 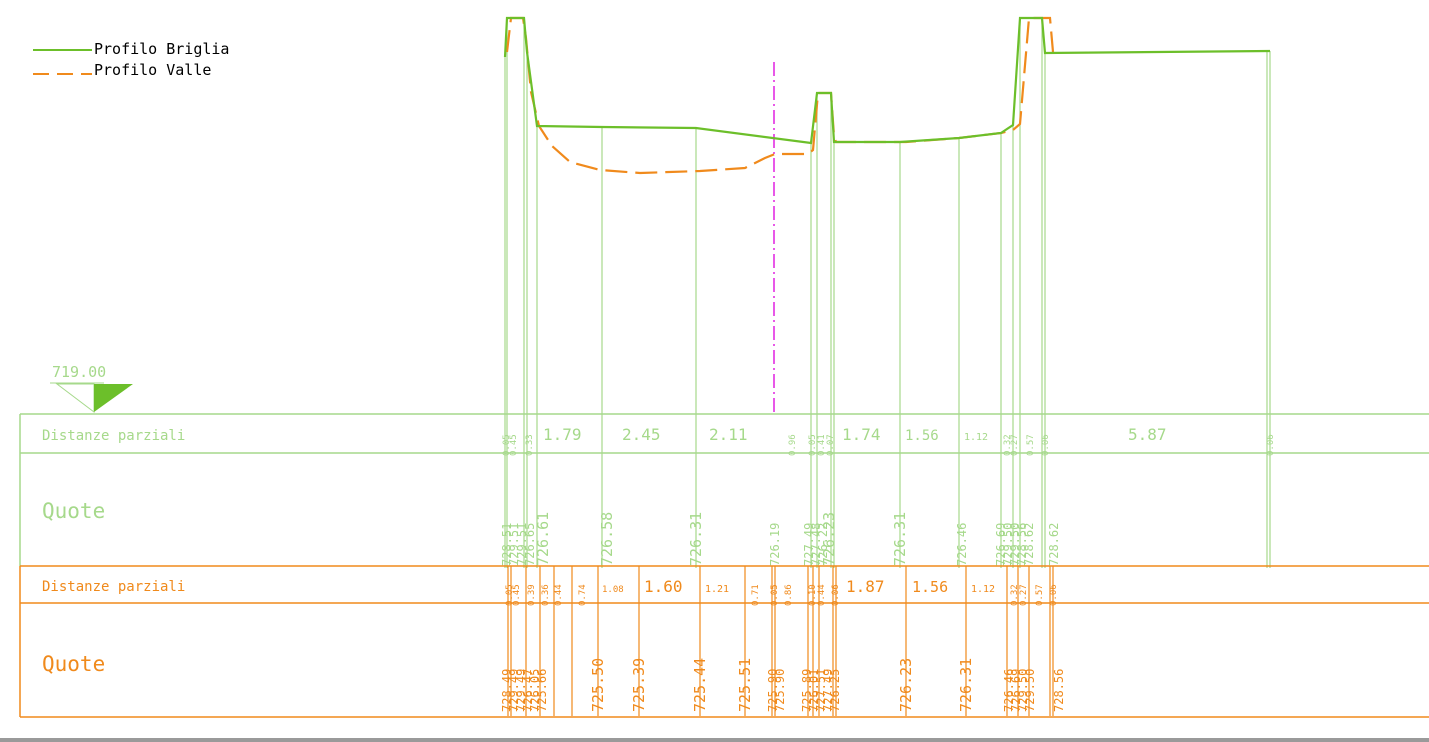 What do you see at coordinates (79, 372) in the screenshot?
I see `datum-label: 719.00` at bounding box center [79, 372].